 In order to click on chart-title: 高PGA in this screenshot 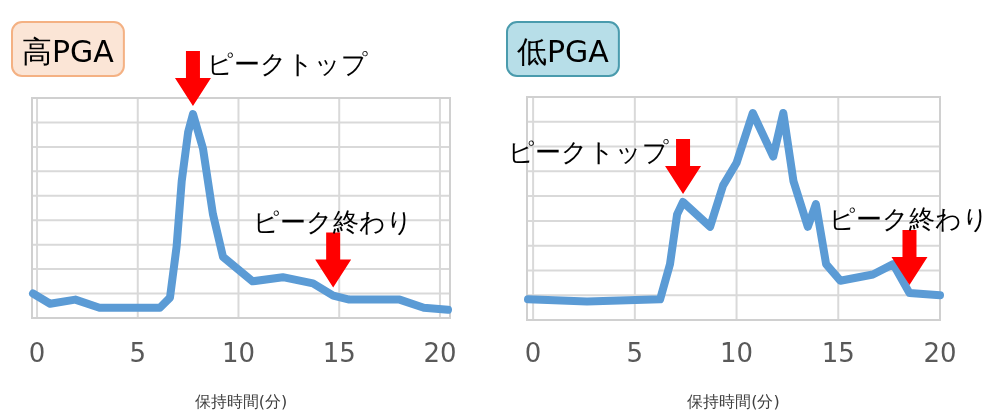, I will do `click(68, 51)`.